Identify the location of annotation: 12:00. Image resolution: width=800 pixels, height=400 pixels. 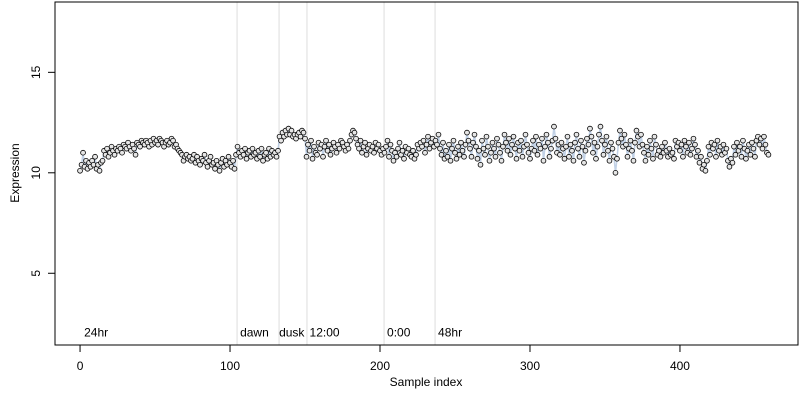
(325, 333).